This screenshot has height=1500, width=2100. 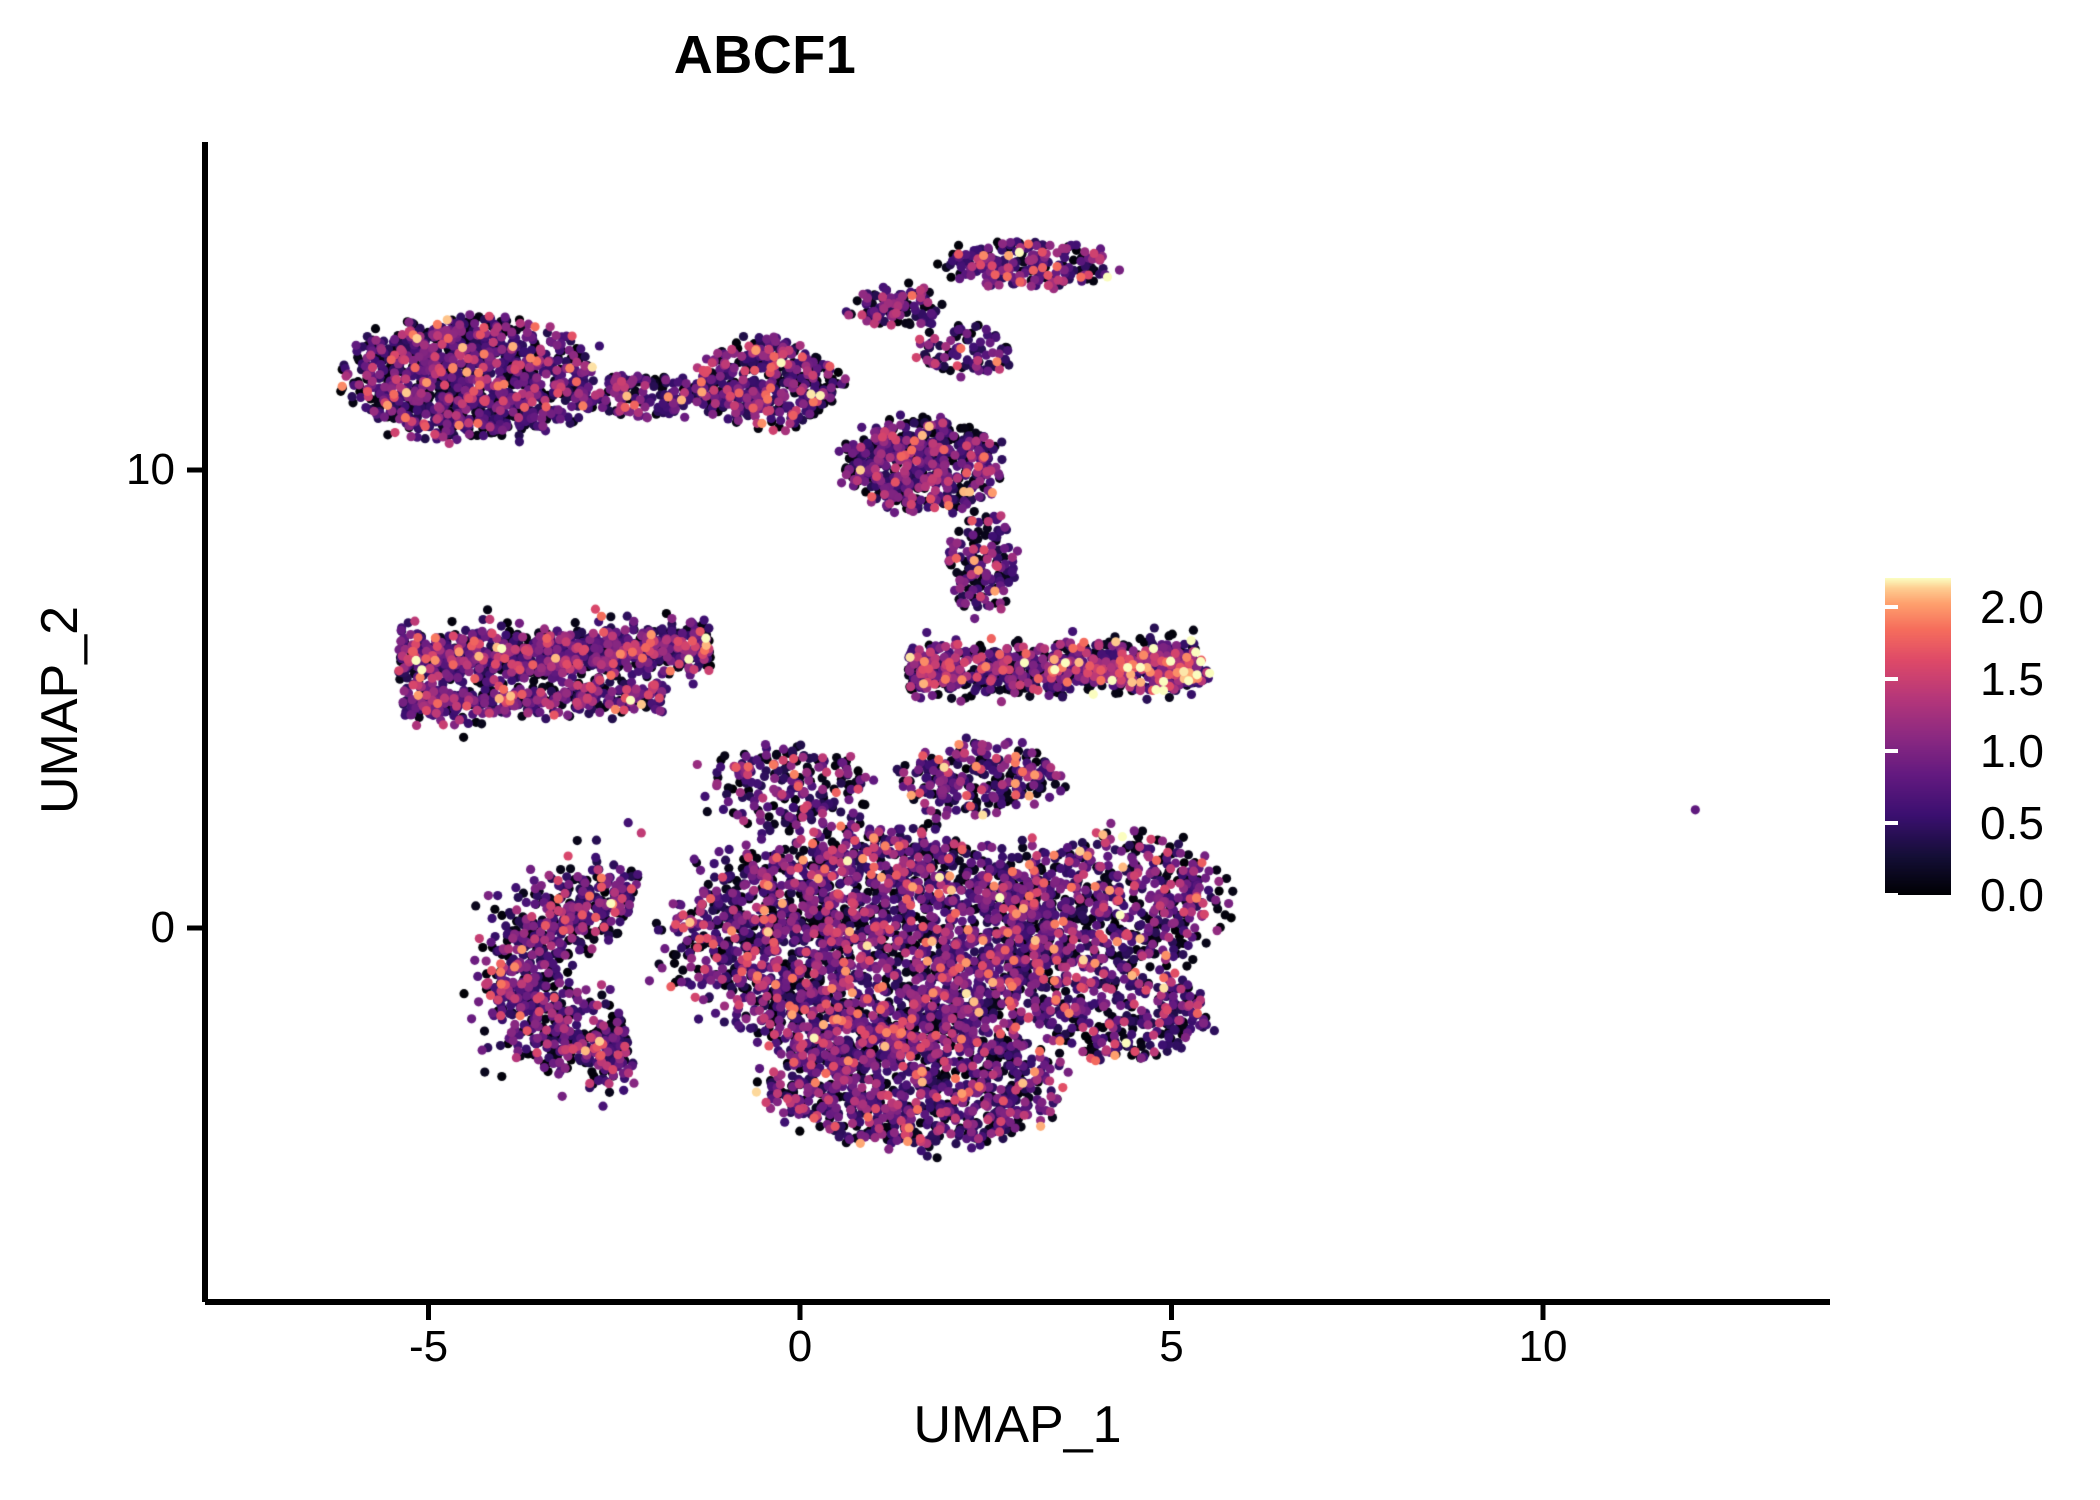 I want to click on x-tick-label: 0, so click(x=800, y=1346).